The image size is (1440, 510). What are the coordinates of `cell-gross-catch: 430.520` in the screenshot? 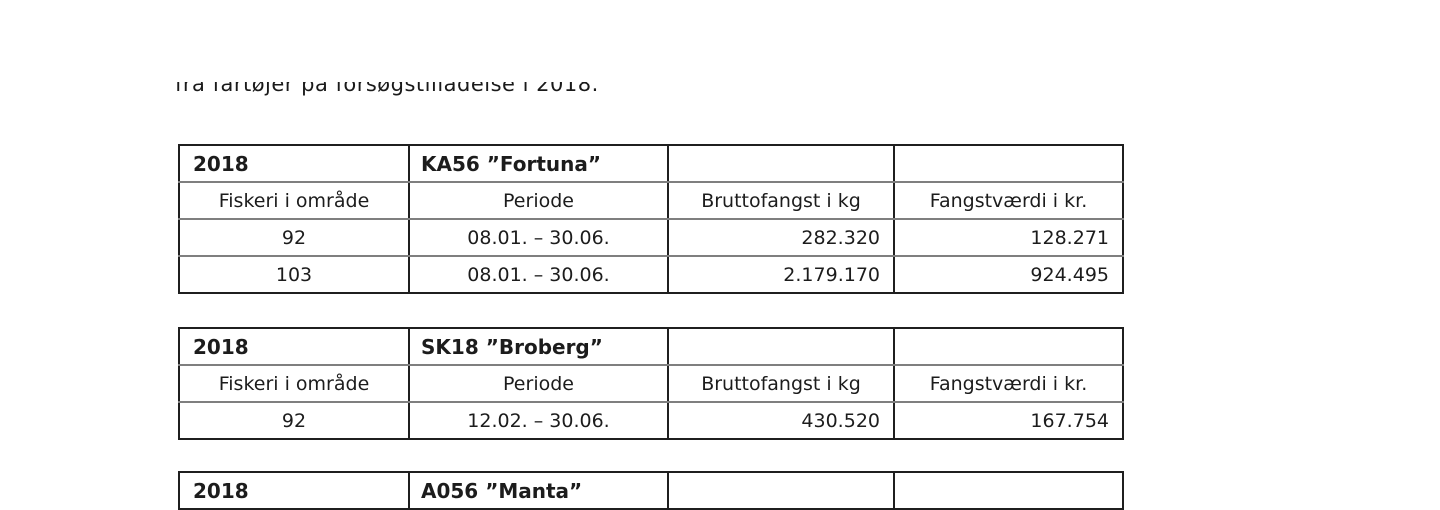 It's located at (780, 420).